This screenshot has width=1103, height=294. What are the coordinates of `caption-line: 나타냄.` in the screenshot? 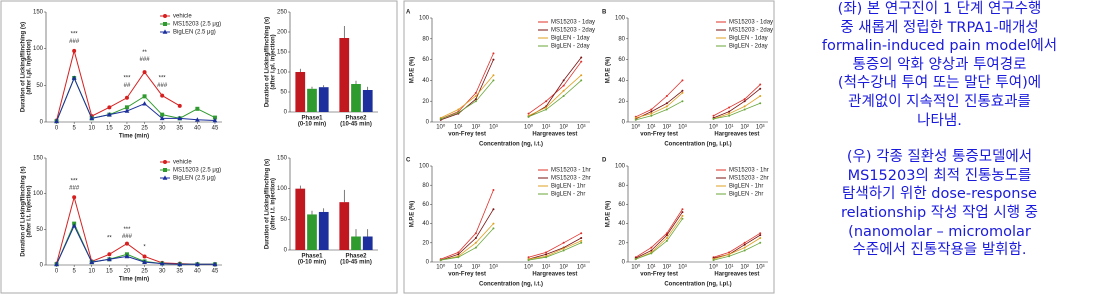 It's located at (939, 120).